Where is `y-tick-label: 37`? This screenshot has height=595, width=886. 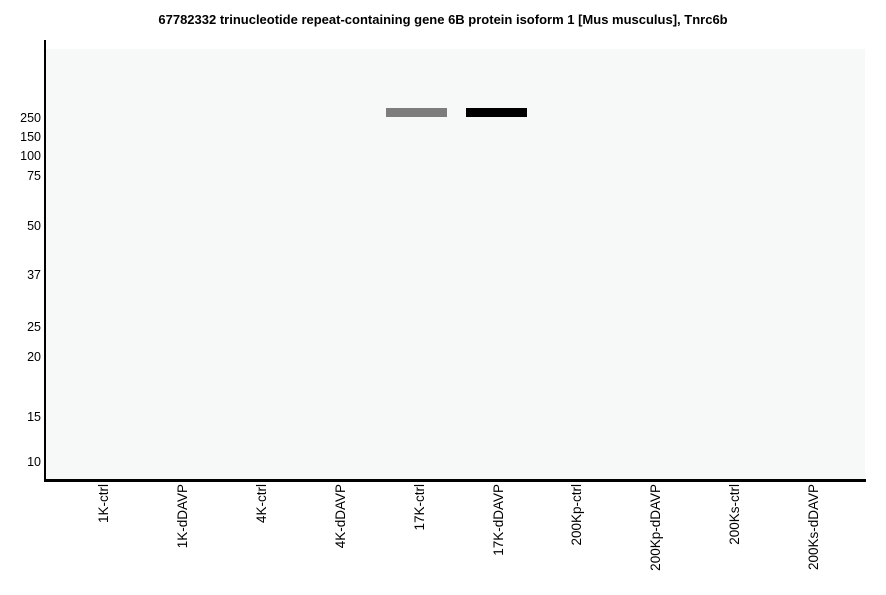 y-tick-label: 37 is located at coordinates (34, 275).